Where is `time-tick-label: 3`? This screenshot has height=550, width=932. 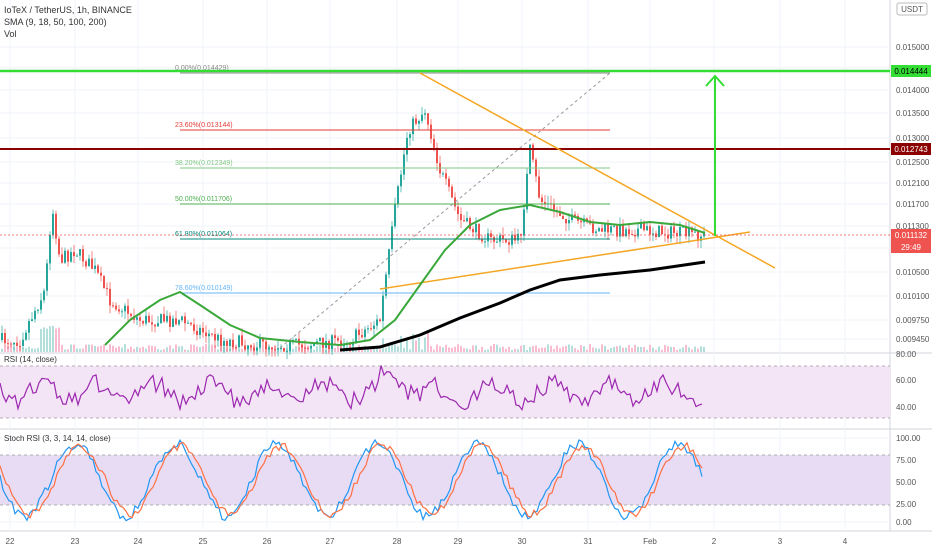 time-tick-label: 3 is located at coordinates (780, 541).